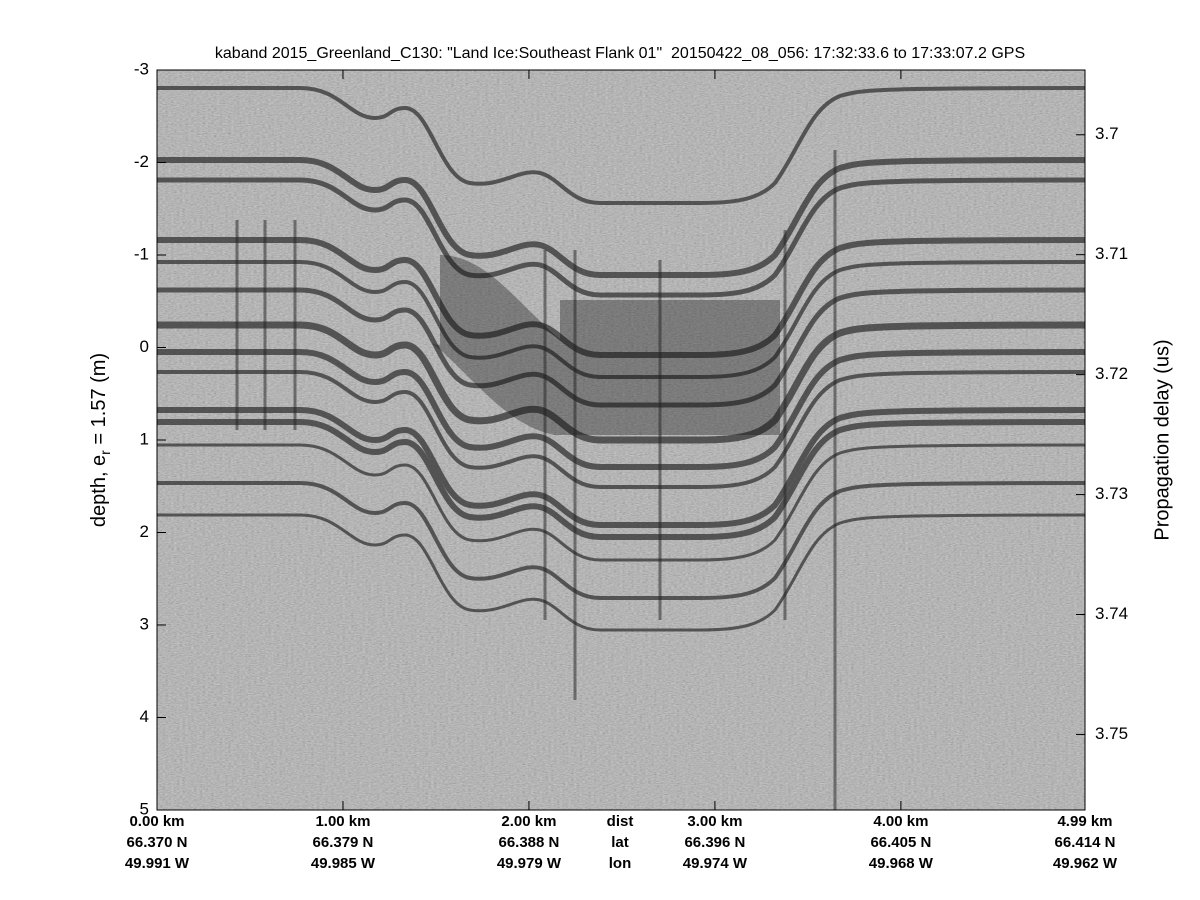 This screenshot has width=1200, height=900. Describe the element at coordinates (1111, 733) in the screenshot. I see `y2-tick-label: 3.75` at that location.